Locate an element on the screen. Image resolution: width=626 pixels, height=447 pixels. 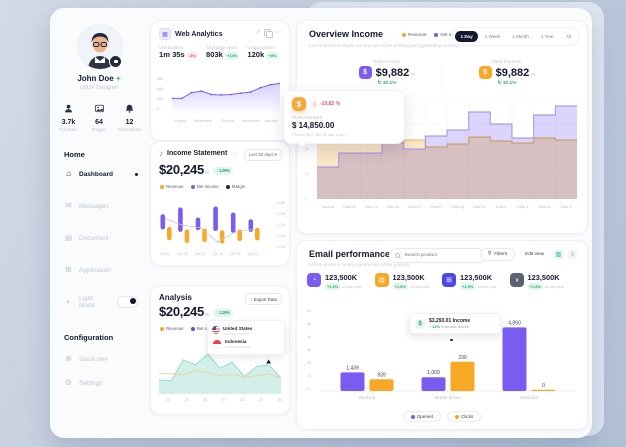
line-chart-svg is located at coordinates (226, 97).